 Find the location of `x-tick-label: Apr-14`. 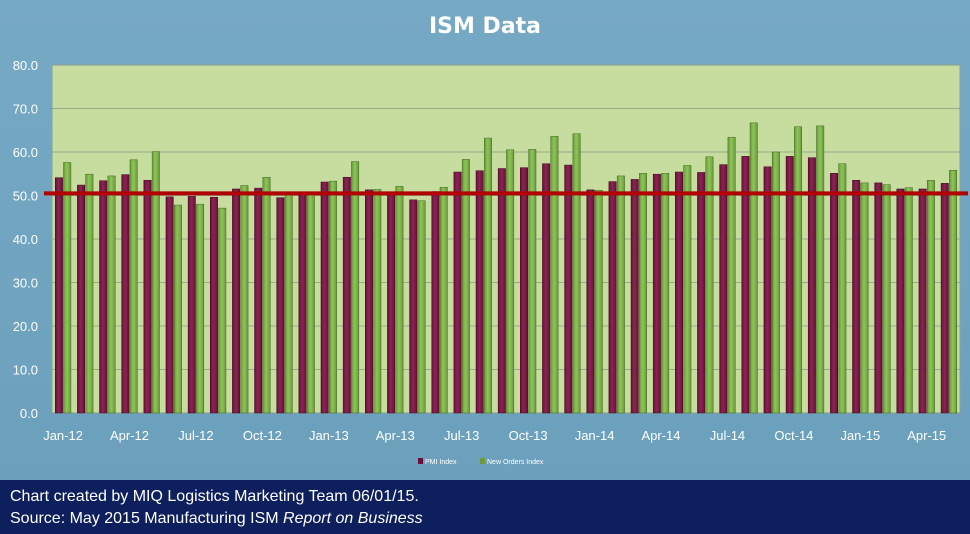

x-tick-label: Apr-14 is located at coordinates (661, 435).